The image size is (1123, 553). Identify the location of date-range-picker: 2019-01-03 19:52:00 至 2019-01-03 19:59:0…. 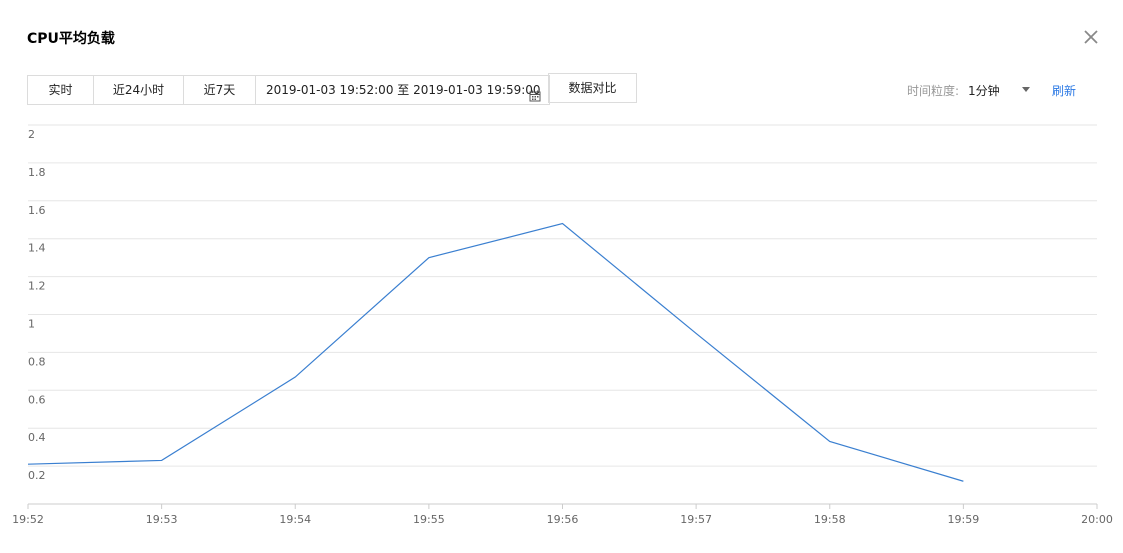
(402, 90).